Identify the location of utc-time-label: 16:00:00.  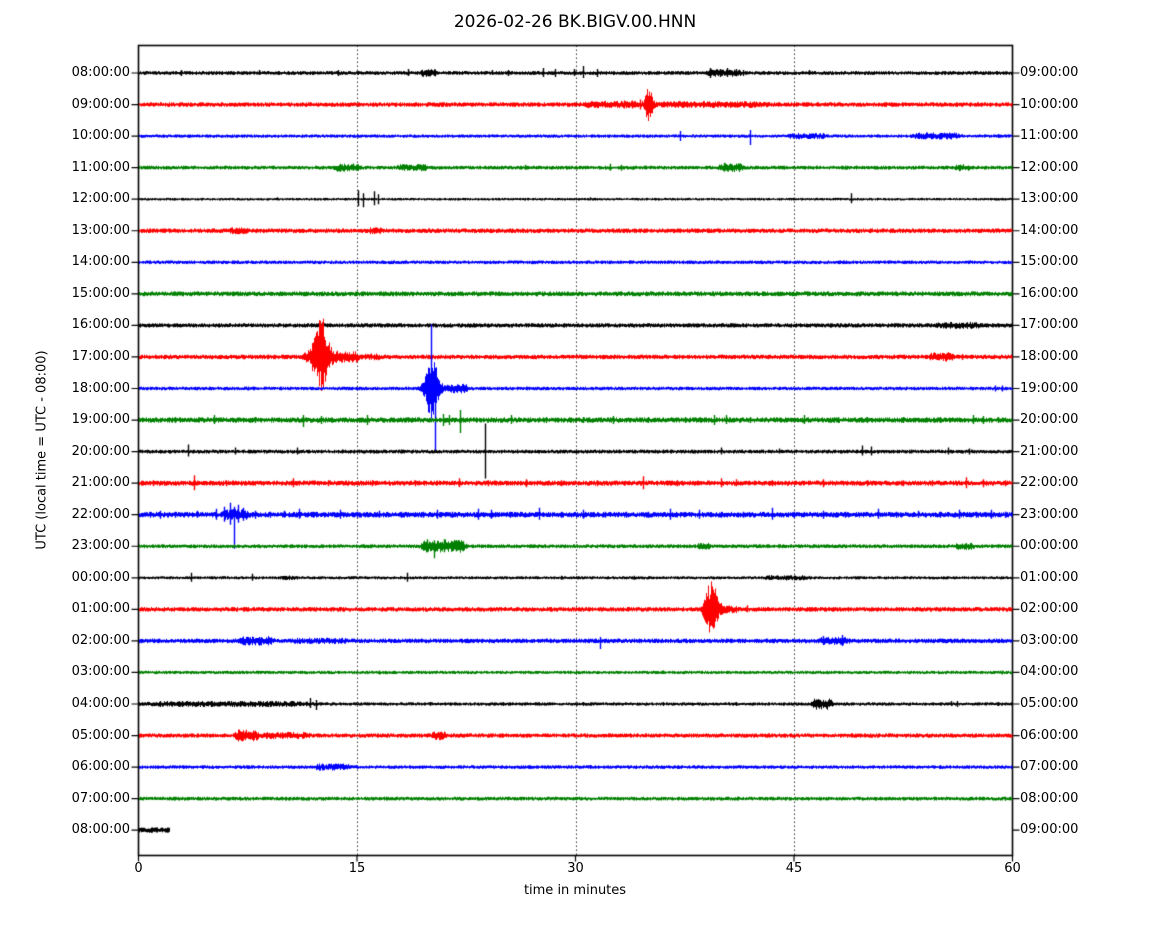
(100, 325).